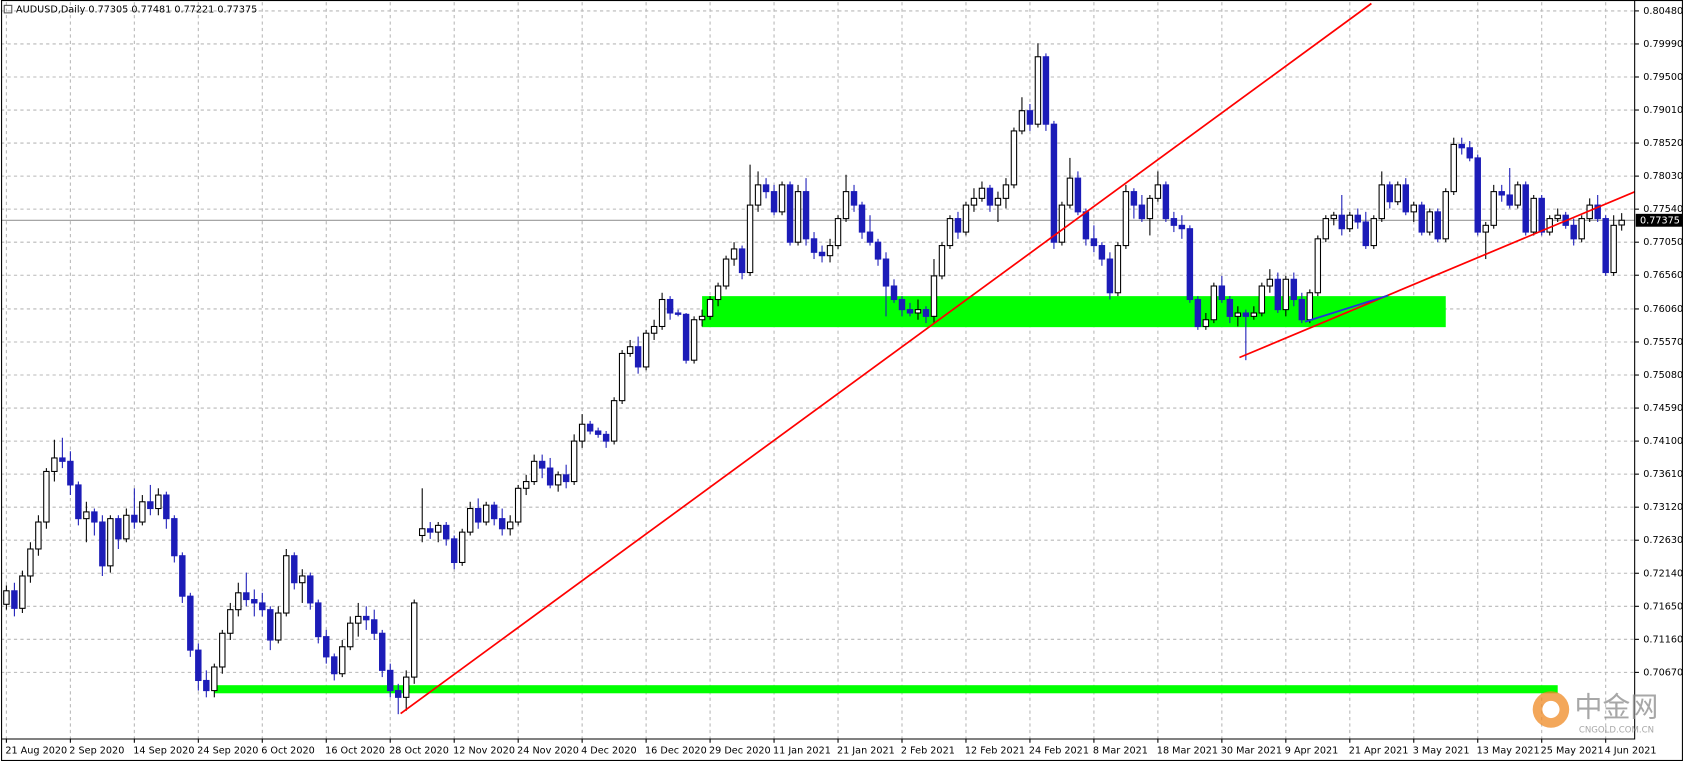  What do you see at coordinates (995, 750) in the screenshot?
I see `x-tick-label: 12 Feb 2021` at bounding box center [995, 750].